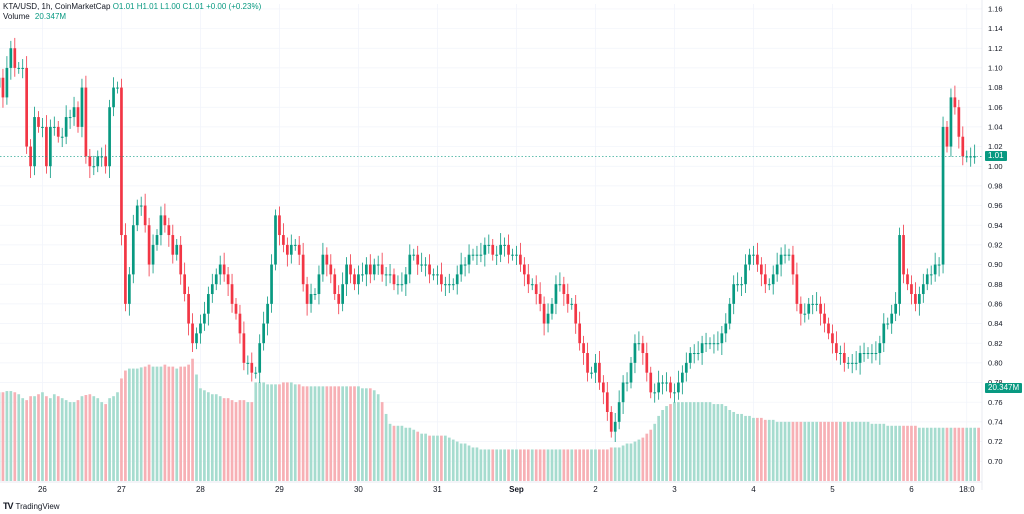 The image size is (1024, 514). I want to click on price-tick-label: 0.80, so click(995, 362).